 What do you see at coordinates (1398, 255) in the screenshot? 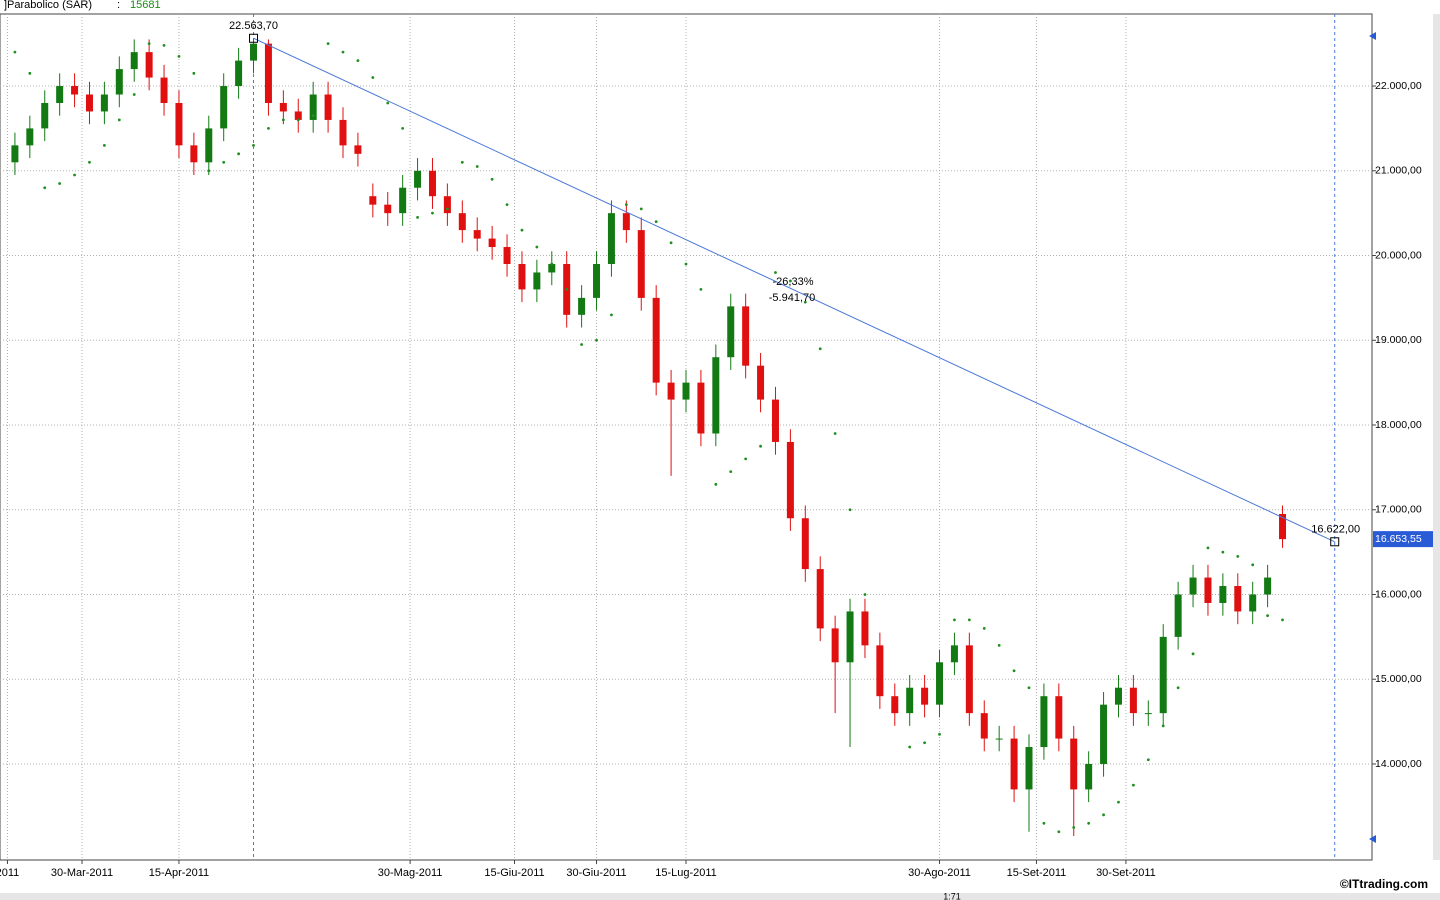
I see `y-tick-label: 20.000,00` at bounding box center [1398, 255].